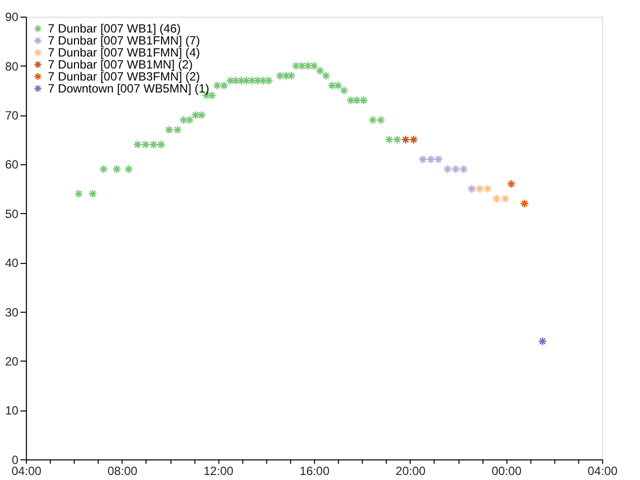  Describe the element at coordinates (12, 17) in the screenshot. I see `y-tick-label: 90` at that location.